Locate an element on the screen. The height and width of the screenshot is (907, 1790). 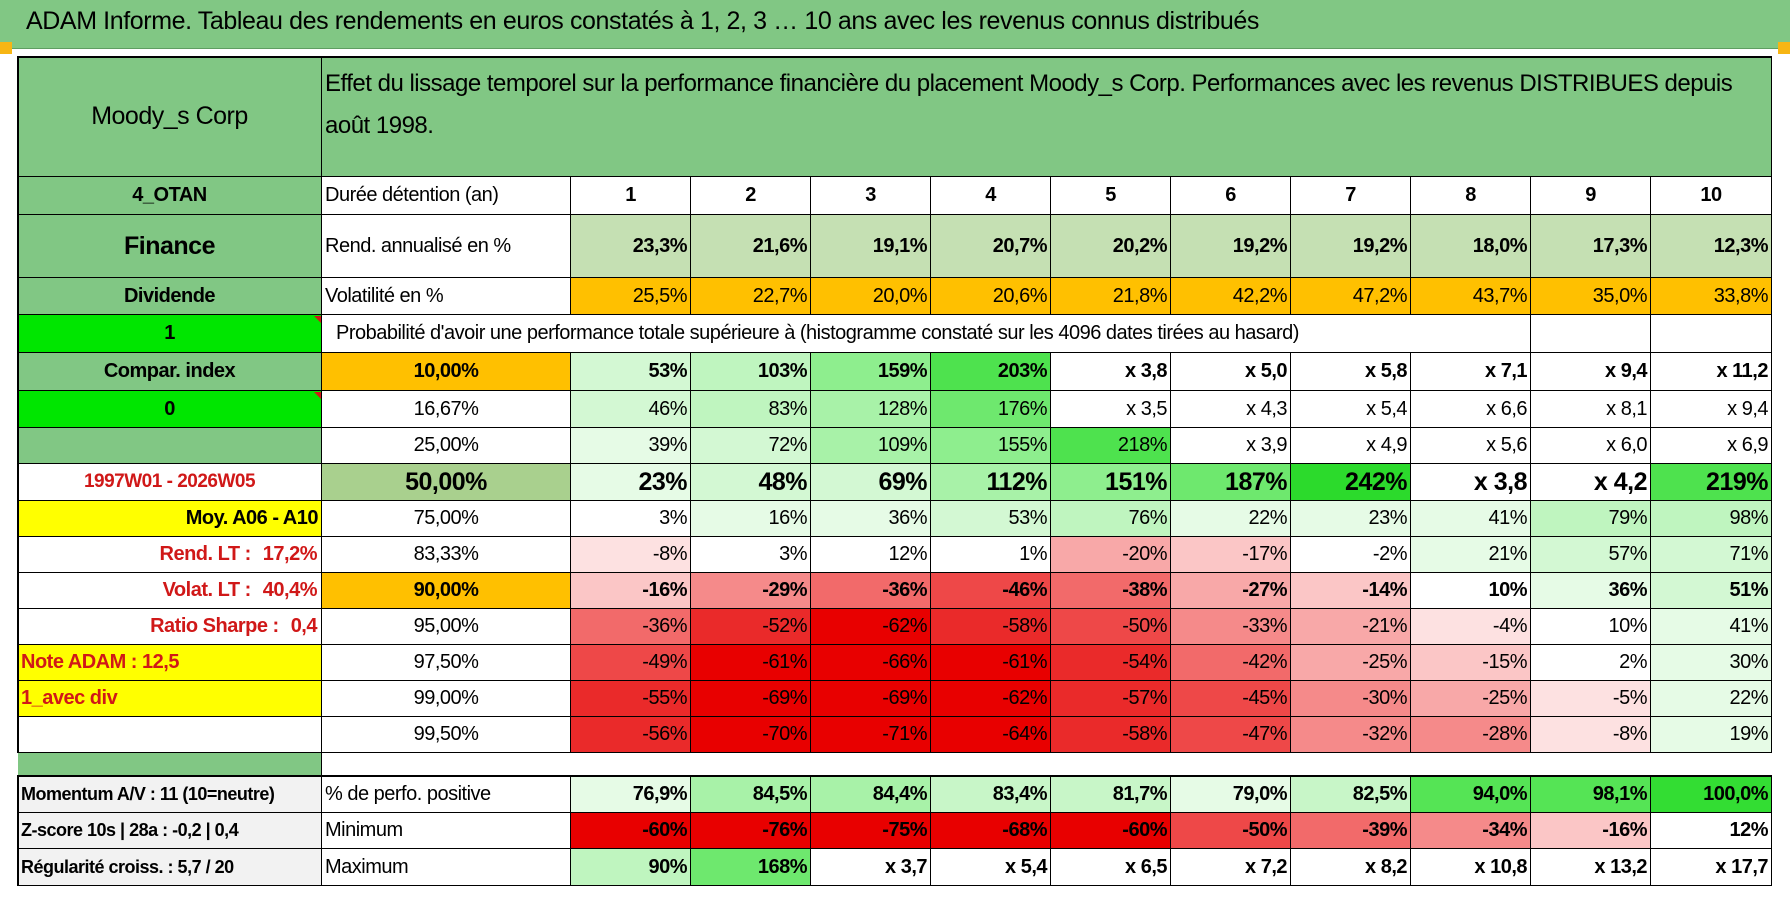
prob-value-text: 41% is located at coordinates (1748, 626).